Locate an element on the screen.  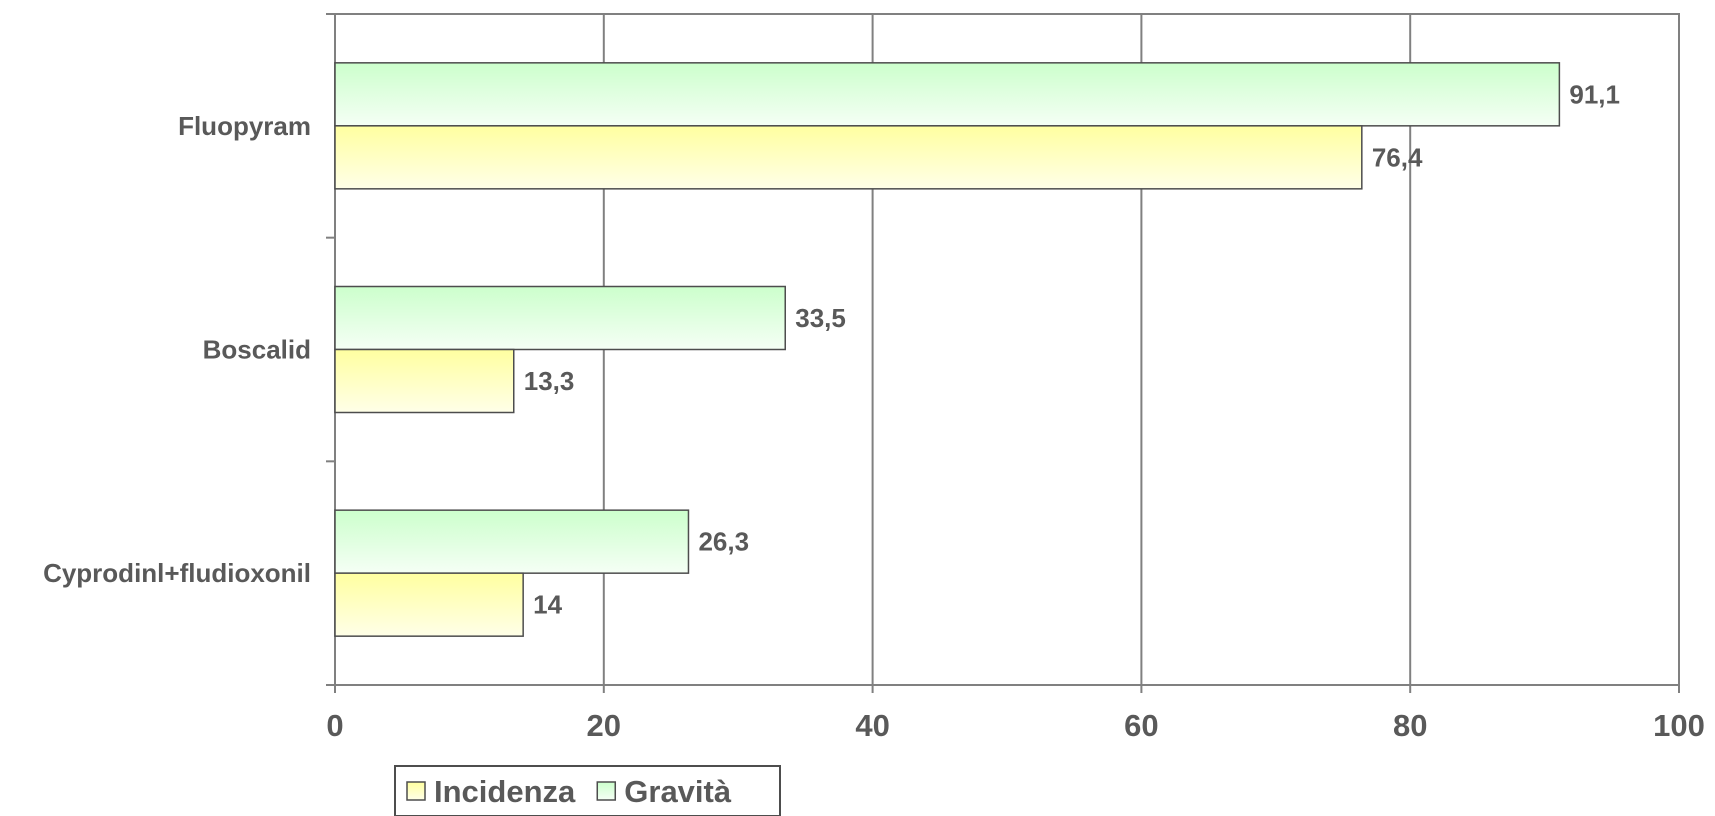
data-label: 26,3 is located at coordinates (723, 542).